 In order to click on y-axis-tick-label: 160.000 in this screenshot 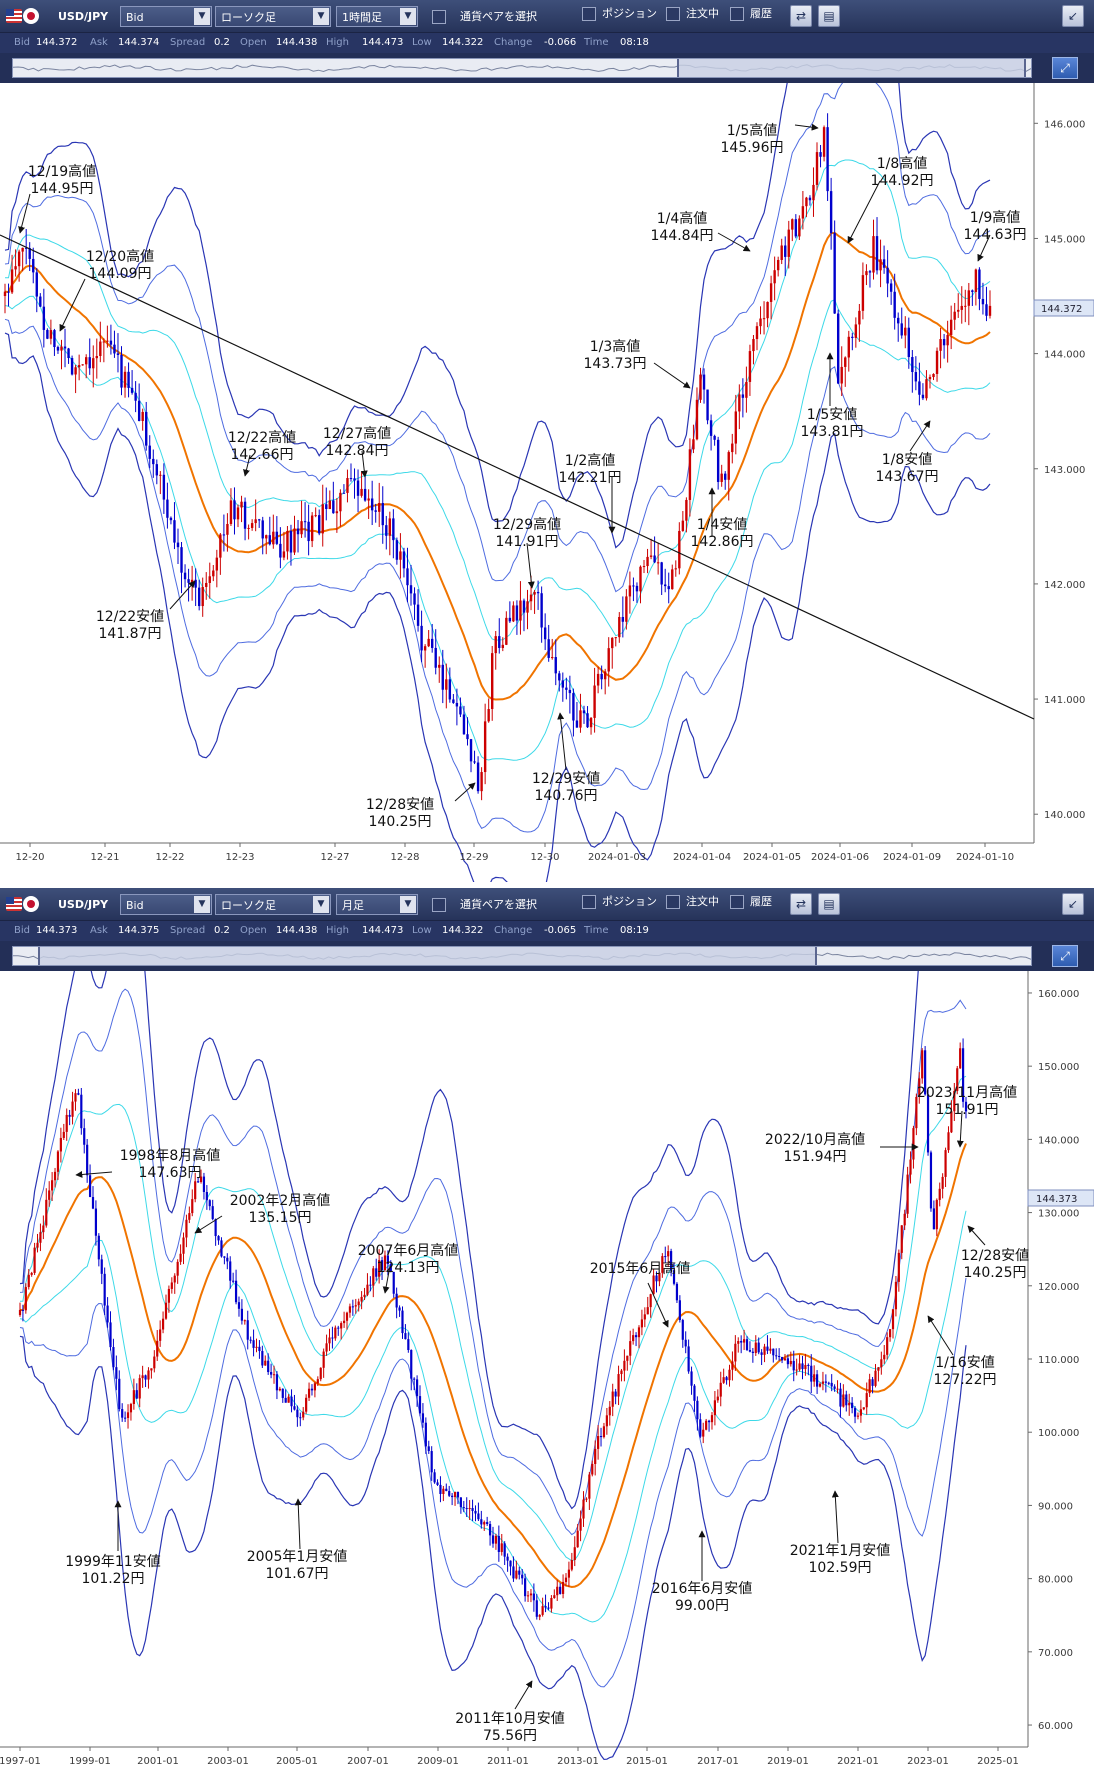, I will do `click(1058, 994)`.